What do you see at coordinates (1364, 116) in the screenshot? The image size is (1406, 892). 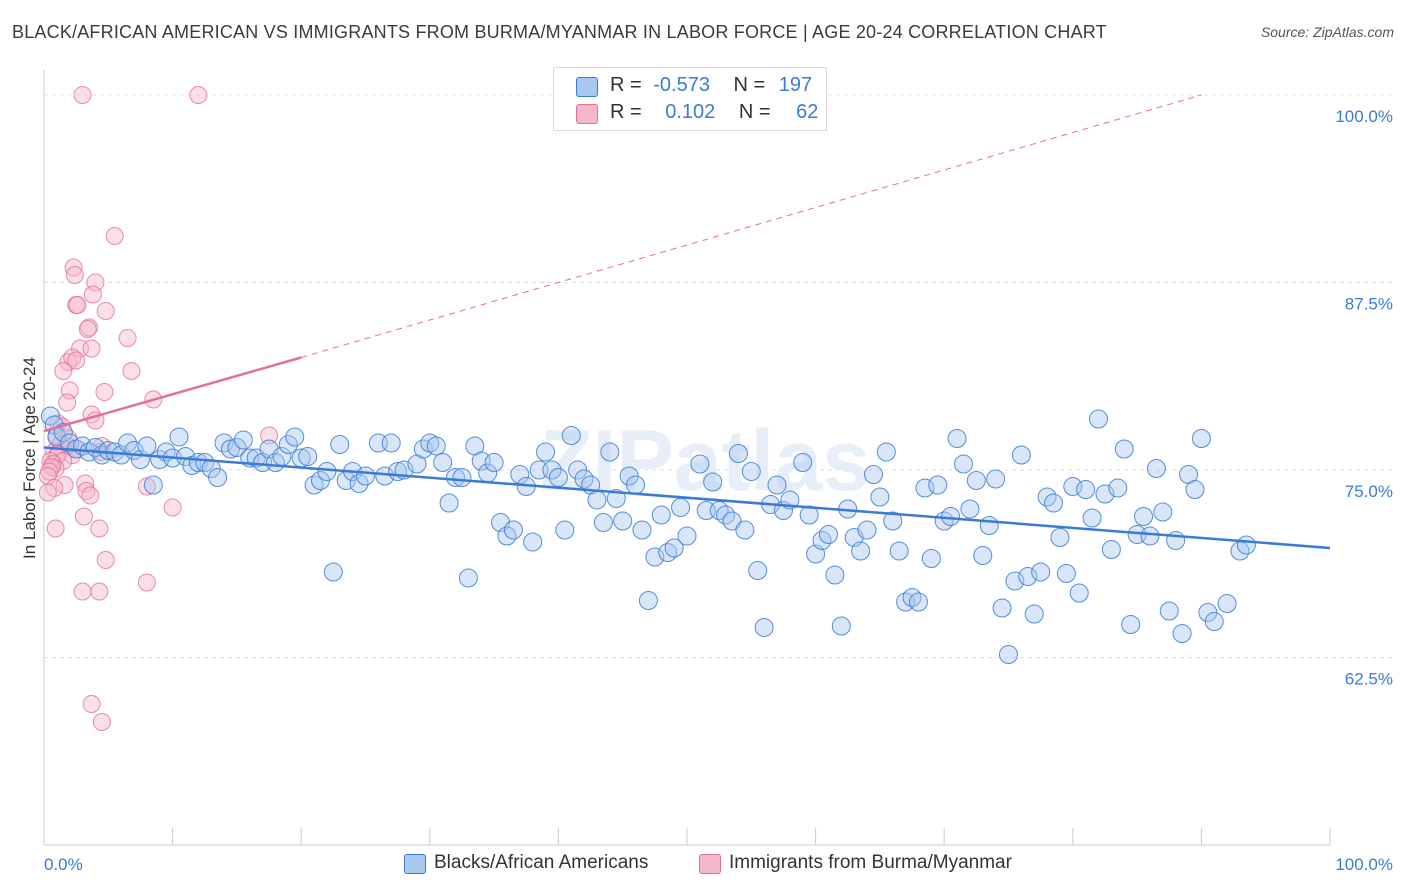 I see `y-tick-label: 100.0%` at bounding box center [1364, 116].